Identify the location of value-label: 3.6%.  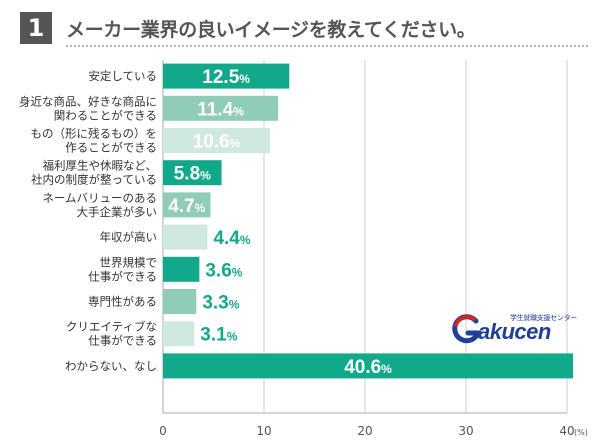
(223, 270).